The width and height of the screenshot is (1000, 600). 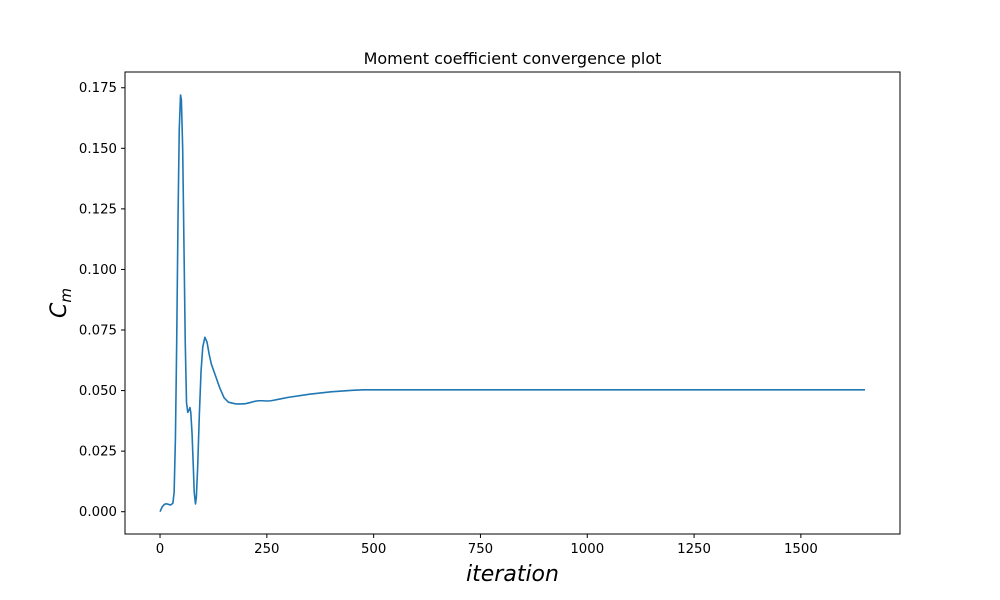 What do you see at coordinates (98, 88) in the screenshot?
I see `y-tick-label: 0.175` at bounding box center [98, 88].